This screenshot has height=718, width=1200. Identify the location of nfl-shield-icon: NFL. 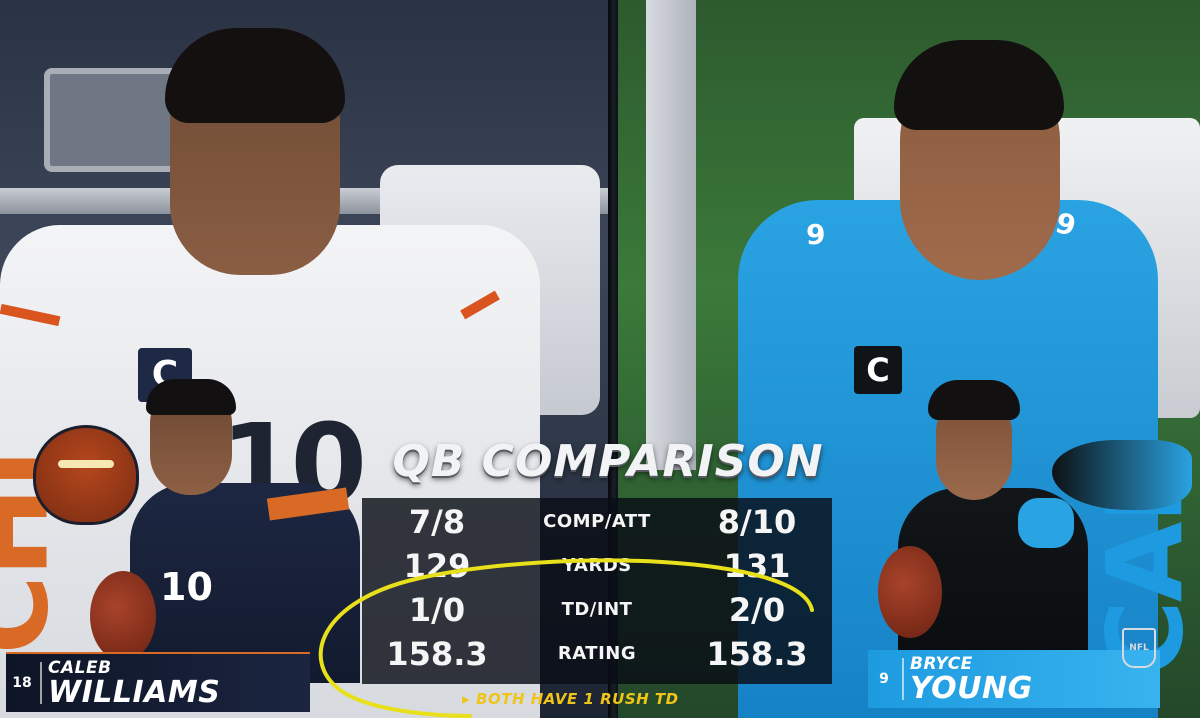
(1139, 648).